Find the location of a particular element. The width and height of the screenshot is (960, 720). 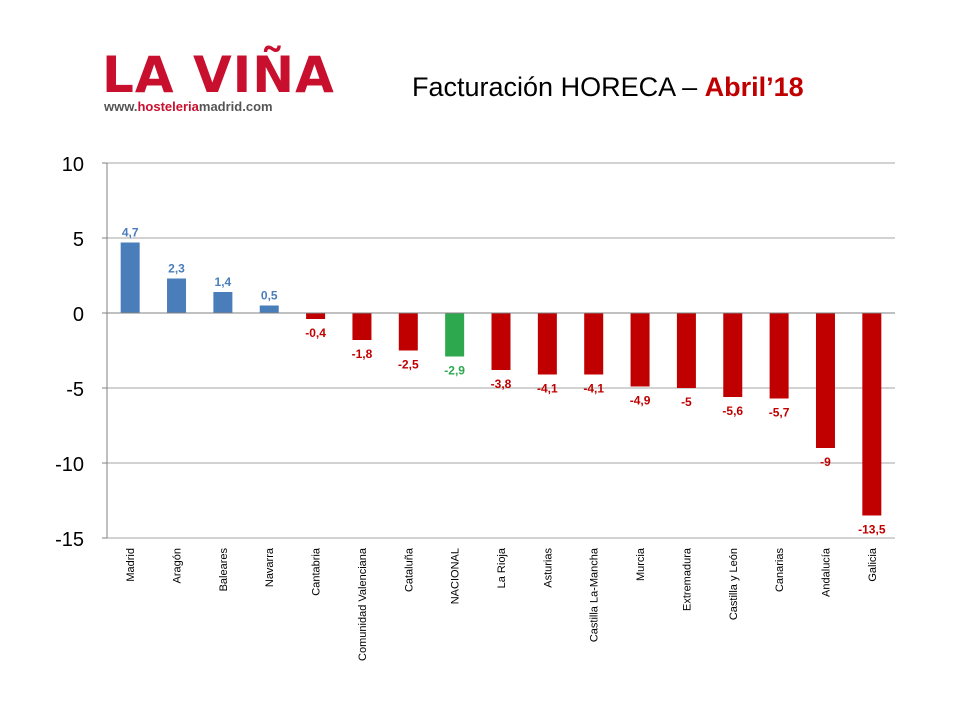

x-tick-label: Andalucía is located at coordinates (826, 572).